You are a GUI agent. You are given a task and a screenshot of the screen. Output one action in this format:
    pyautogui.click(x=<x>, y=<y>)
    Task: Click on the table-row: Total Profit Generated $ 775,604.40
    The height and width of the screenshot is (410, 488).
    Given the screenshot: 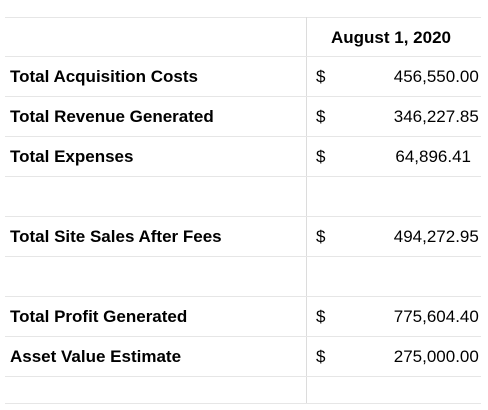 What is the action you would take?
    pyautogui.click(x=243, y=316)
    